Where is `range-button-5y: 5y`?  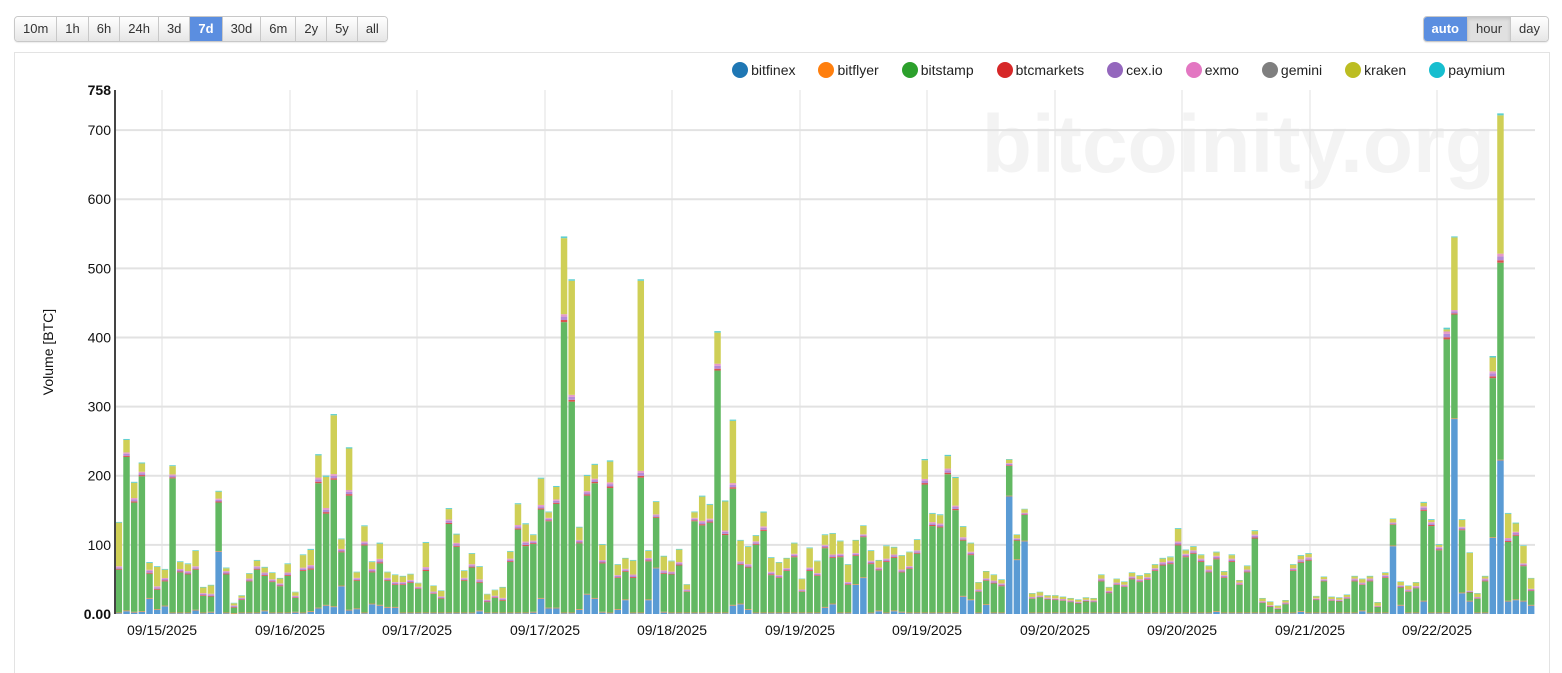 range-button-5y: 5y is located at coordinates (342, 29).